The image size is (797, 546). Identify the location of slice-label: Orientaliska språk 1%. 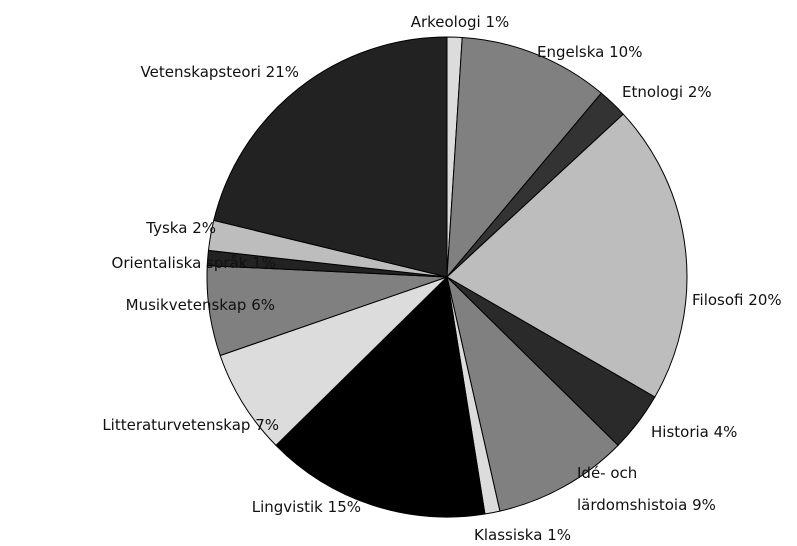
(194, 263).